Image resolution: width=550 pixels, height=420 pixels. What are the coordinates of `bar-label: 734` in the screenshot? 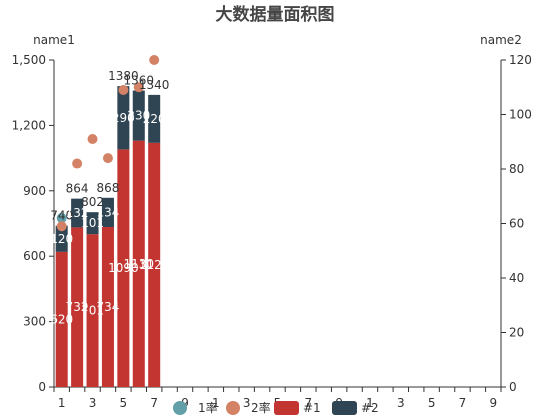 It's located at (107, 307).